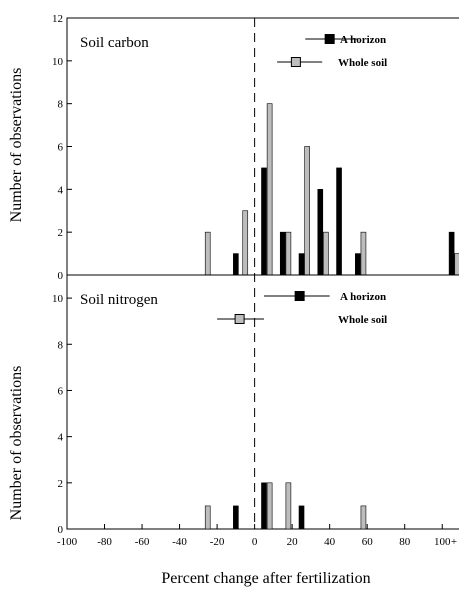  What do you see at coordinates (57, 19) in the screenshot?
I see `soil-carbon-y-tick-label: 12` at bounding box center [57, 19].